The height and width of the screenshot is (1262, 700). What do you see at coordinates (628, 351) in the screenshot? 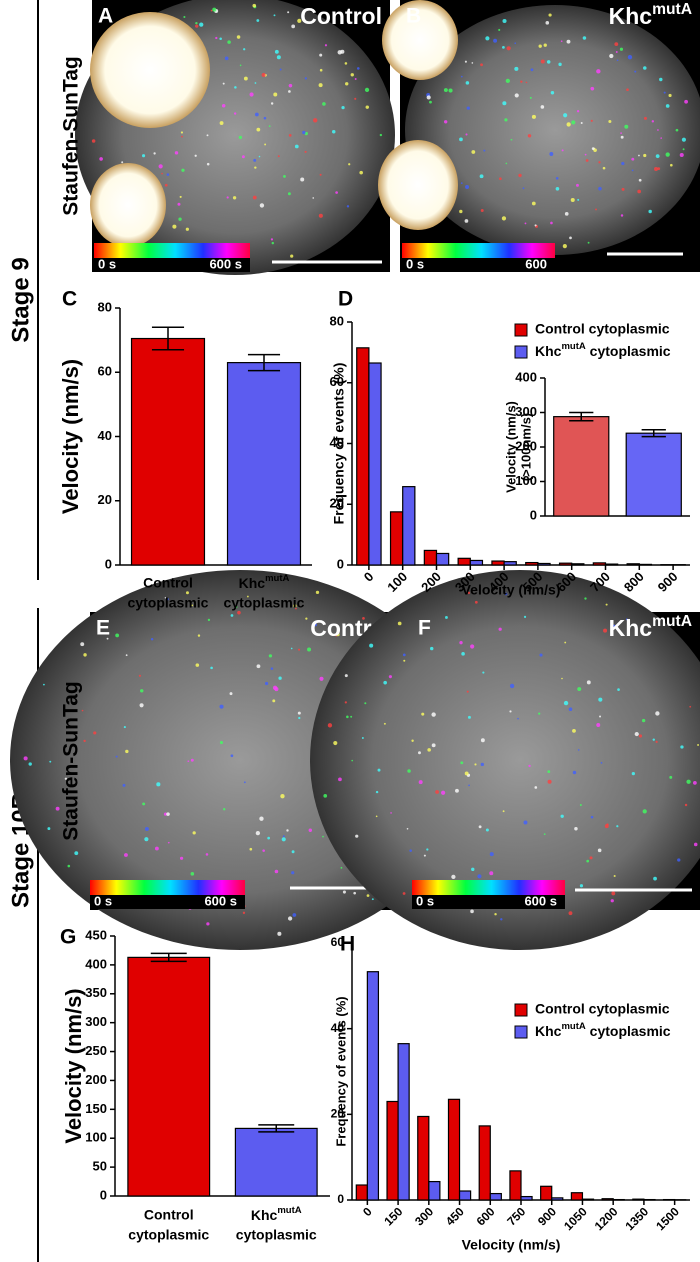
I see `legend-label-part: cytoplasmic` at bounding box center [628, 351].